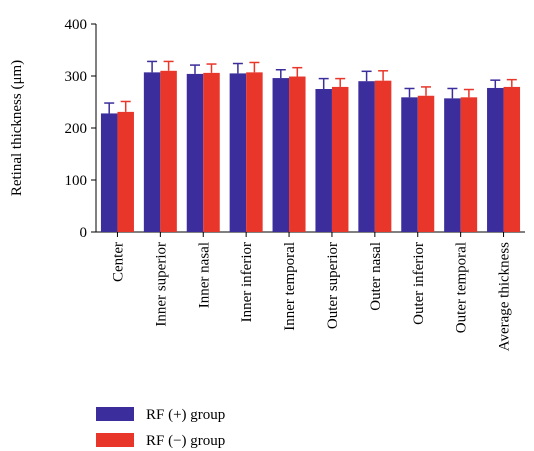 The image size is (534, 451). What do you see at coordinates (376, 276) in the screenshot?
I see `x-tick-label: Outer nasal` at bounding box center [376, 276].